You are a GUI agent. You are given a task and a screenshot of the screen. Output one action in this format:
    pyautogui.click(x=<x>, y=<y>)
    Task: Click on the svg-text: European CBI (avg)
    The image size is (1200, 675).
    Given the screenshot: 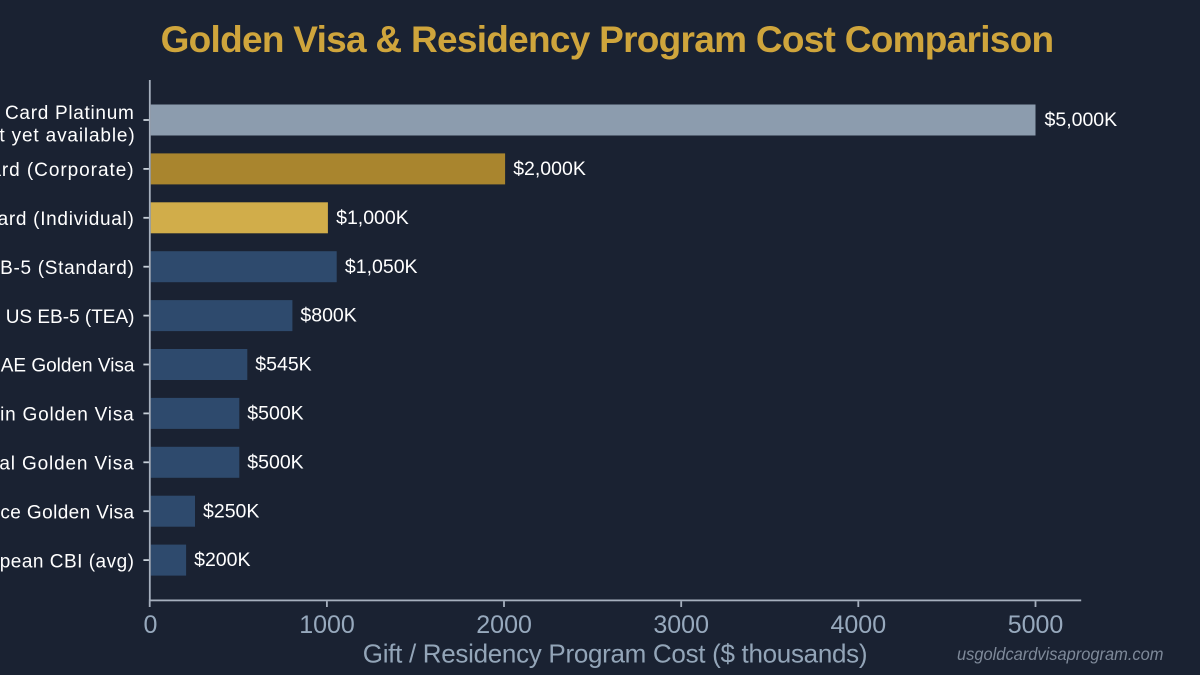 What is the action you would take?
    pyautogui.click(x=67, y=561)
    